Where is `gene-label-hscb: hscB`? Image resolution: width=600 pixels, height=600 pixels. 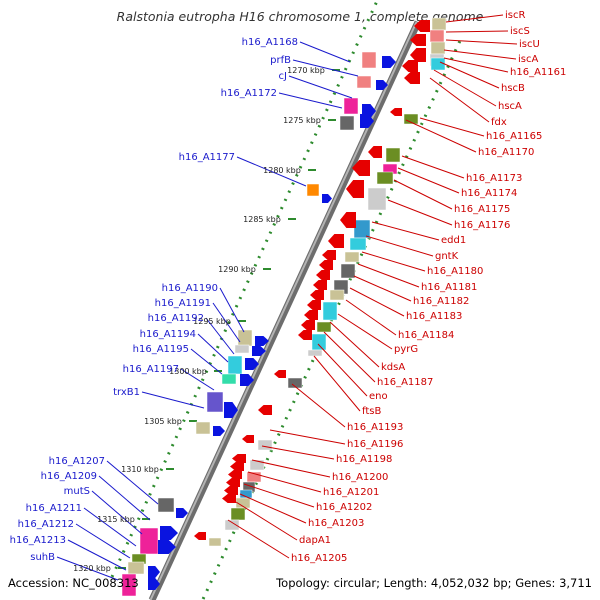 gene-label-hscb: hscB is located at coordinates (513, 88).